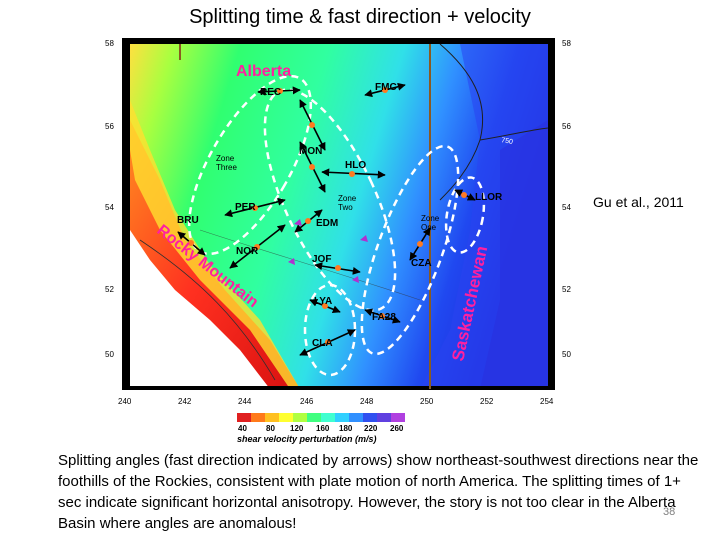  I want to click on lon-tick: 250, so click(427, 401).